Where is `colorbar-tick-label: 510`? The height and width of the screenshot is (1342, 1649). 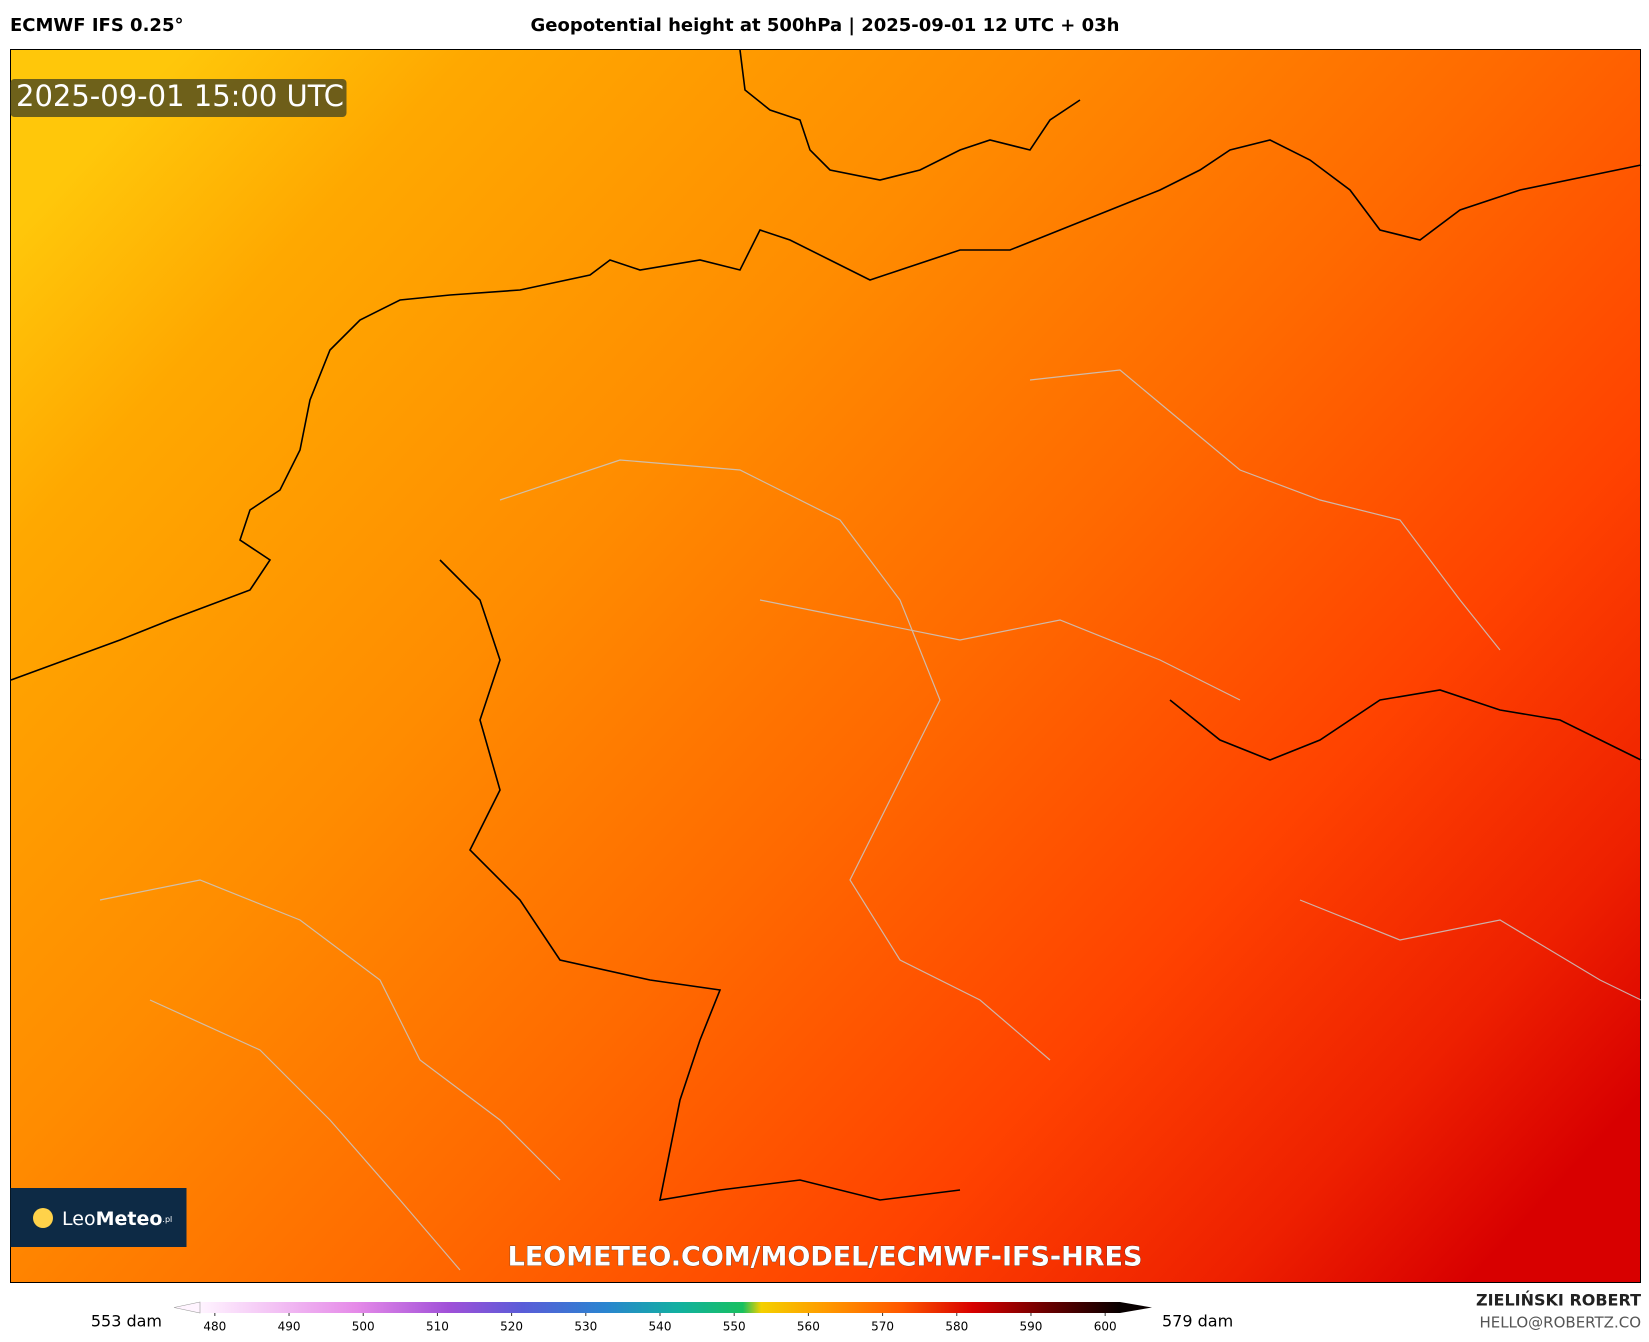 colorbar-tick-label: 510 is located at coordinates (437, 1327).